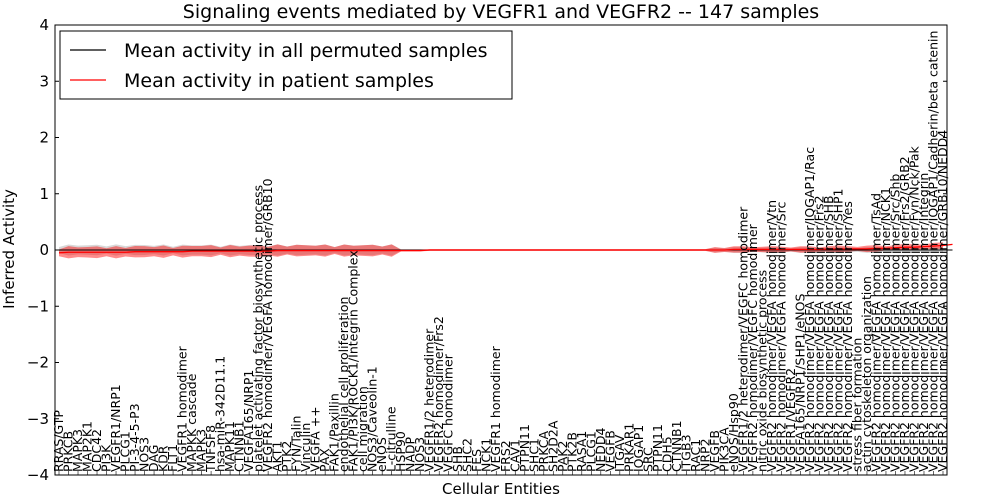 Image resolution: width=1000 pixels, height=500 pixels. Describe the element at coordinates (704, 455) in the screenshot. I see `x-tick-label: NRP2` at that location.